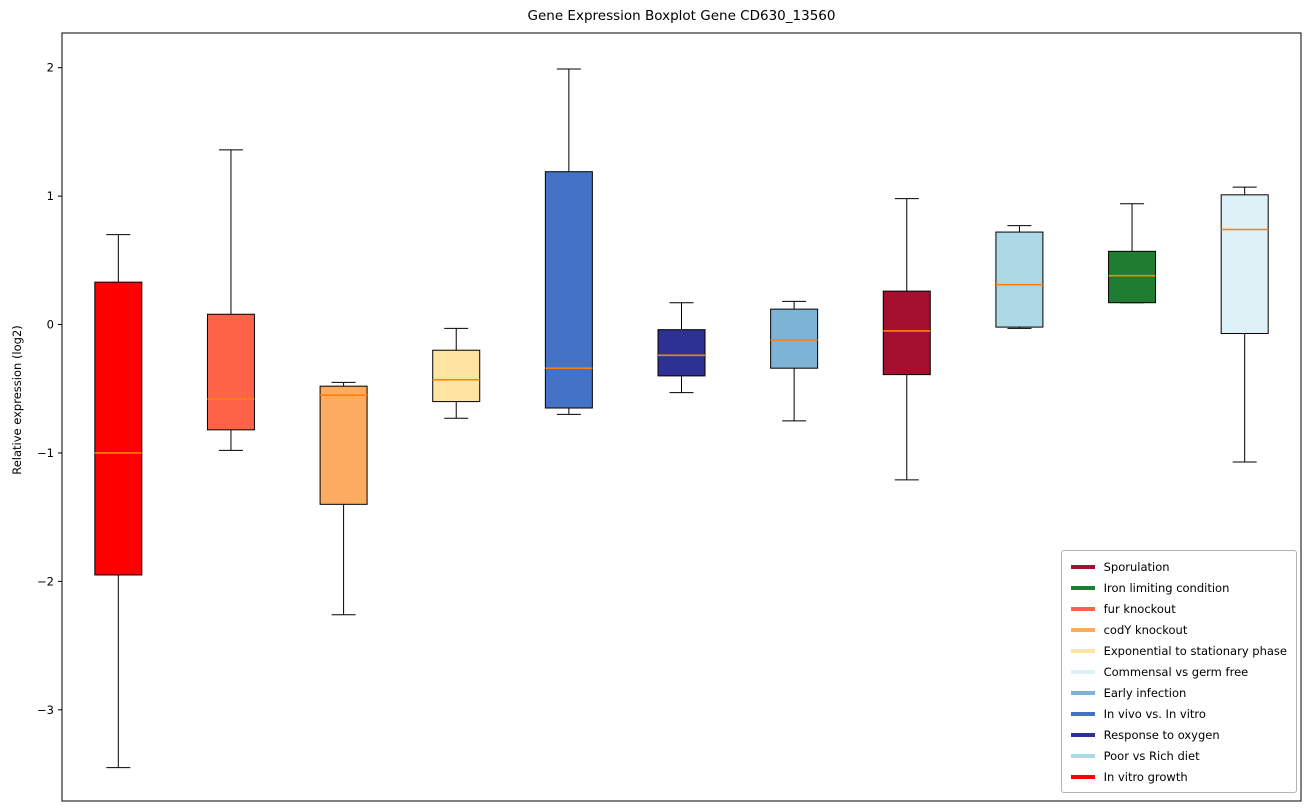 The width and height of the screenshot is (1309, 812). Describe the element at coordinates (50, 68) in the screenshot. I see `y-tick-label: 2` at that location.